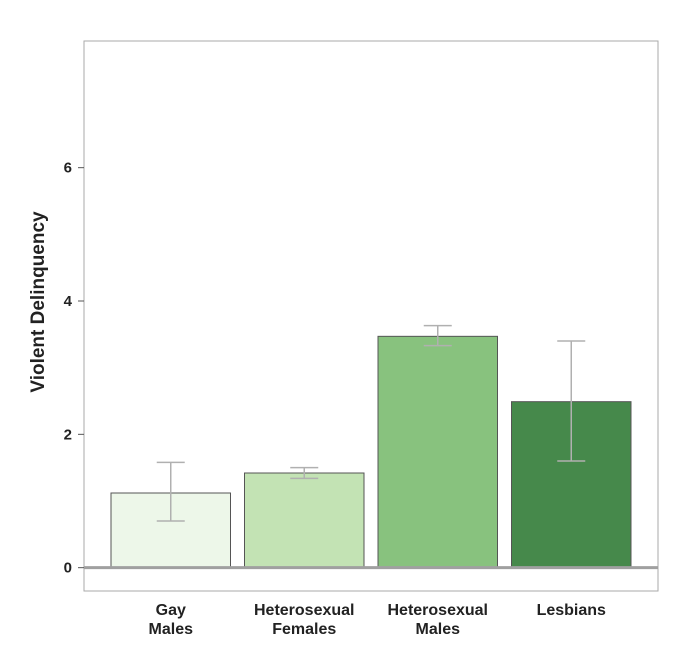 This screenshot has height=654, width=694. I want to click on x-tick-label-2: Heterosexual Males, so click(438, 620).